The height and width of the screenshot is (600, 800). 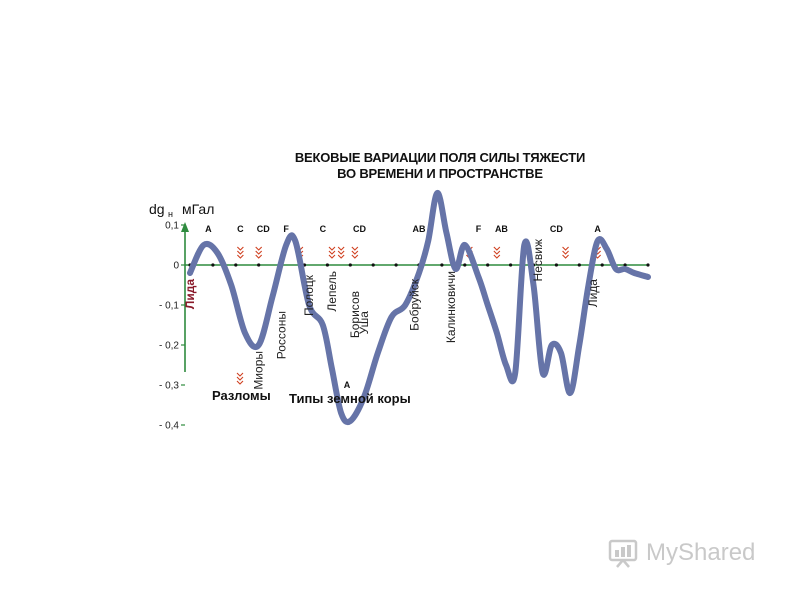 I want to click on city-label: Полоцк, so click(x=309, y=295).